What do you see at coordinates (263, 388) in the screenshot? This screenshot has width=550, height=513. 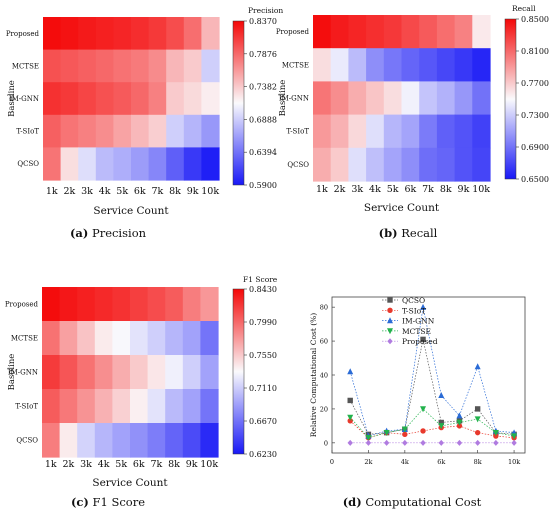 I see `colorbar-tick-label: 0.7110` at bounding box center [263, 388].